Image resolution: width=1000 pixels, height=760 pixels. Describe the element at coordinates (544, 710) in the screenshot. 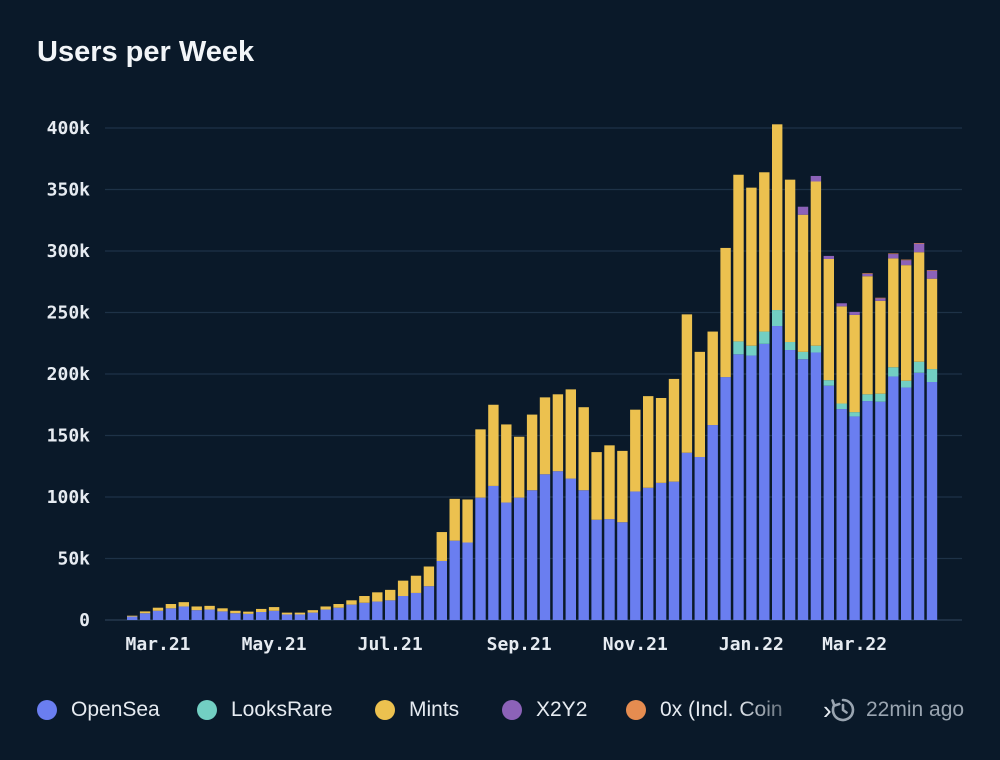

I see `legend-item-x2y2: X2Y2` at that location.